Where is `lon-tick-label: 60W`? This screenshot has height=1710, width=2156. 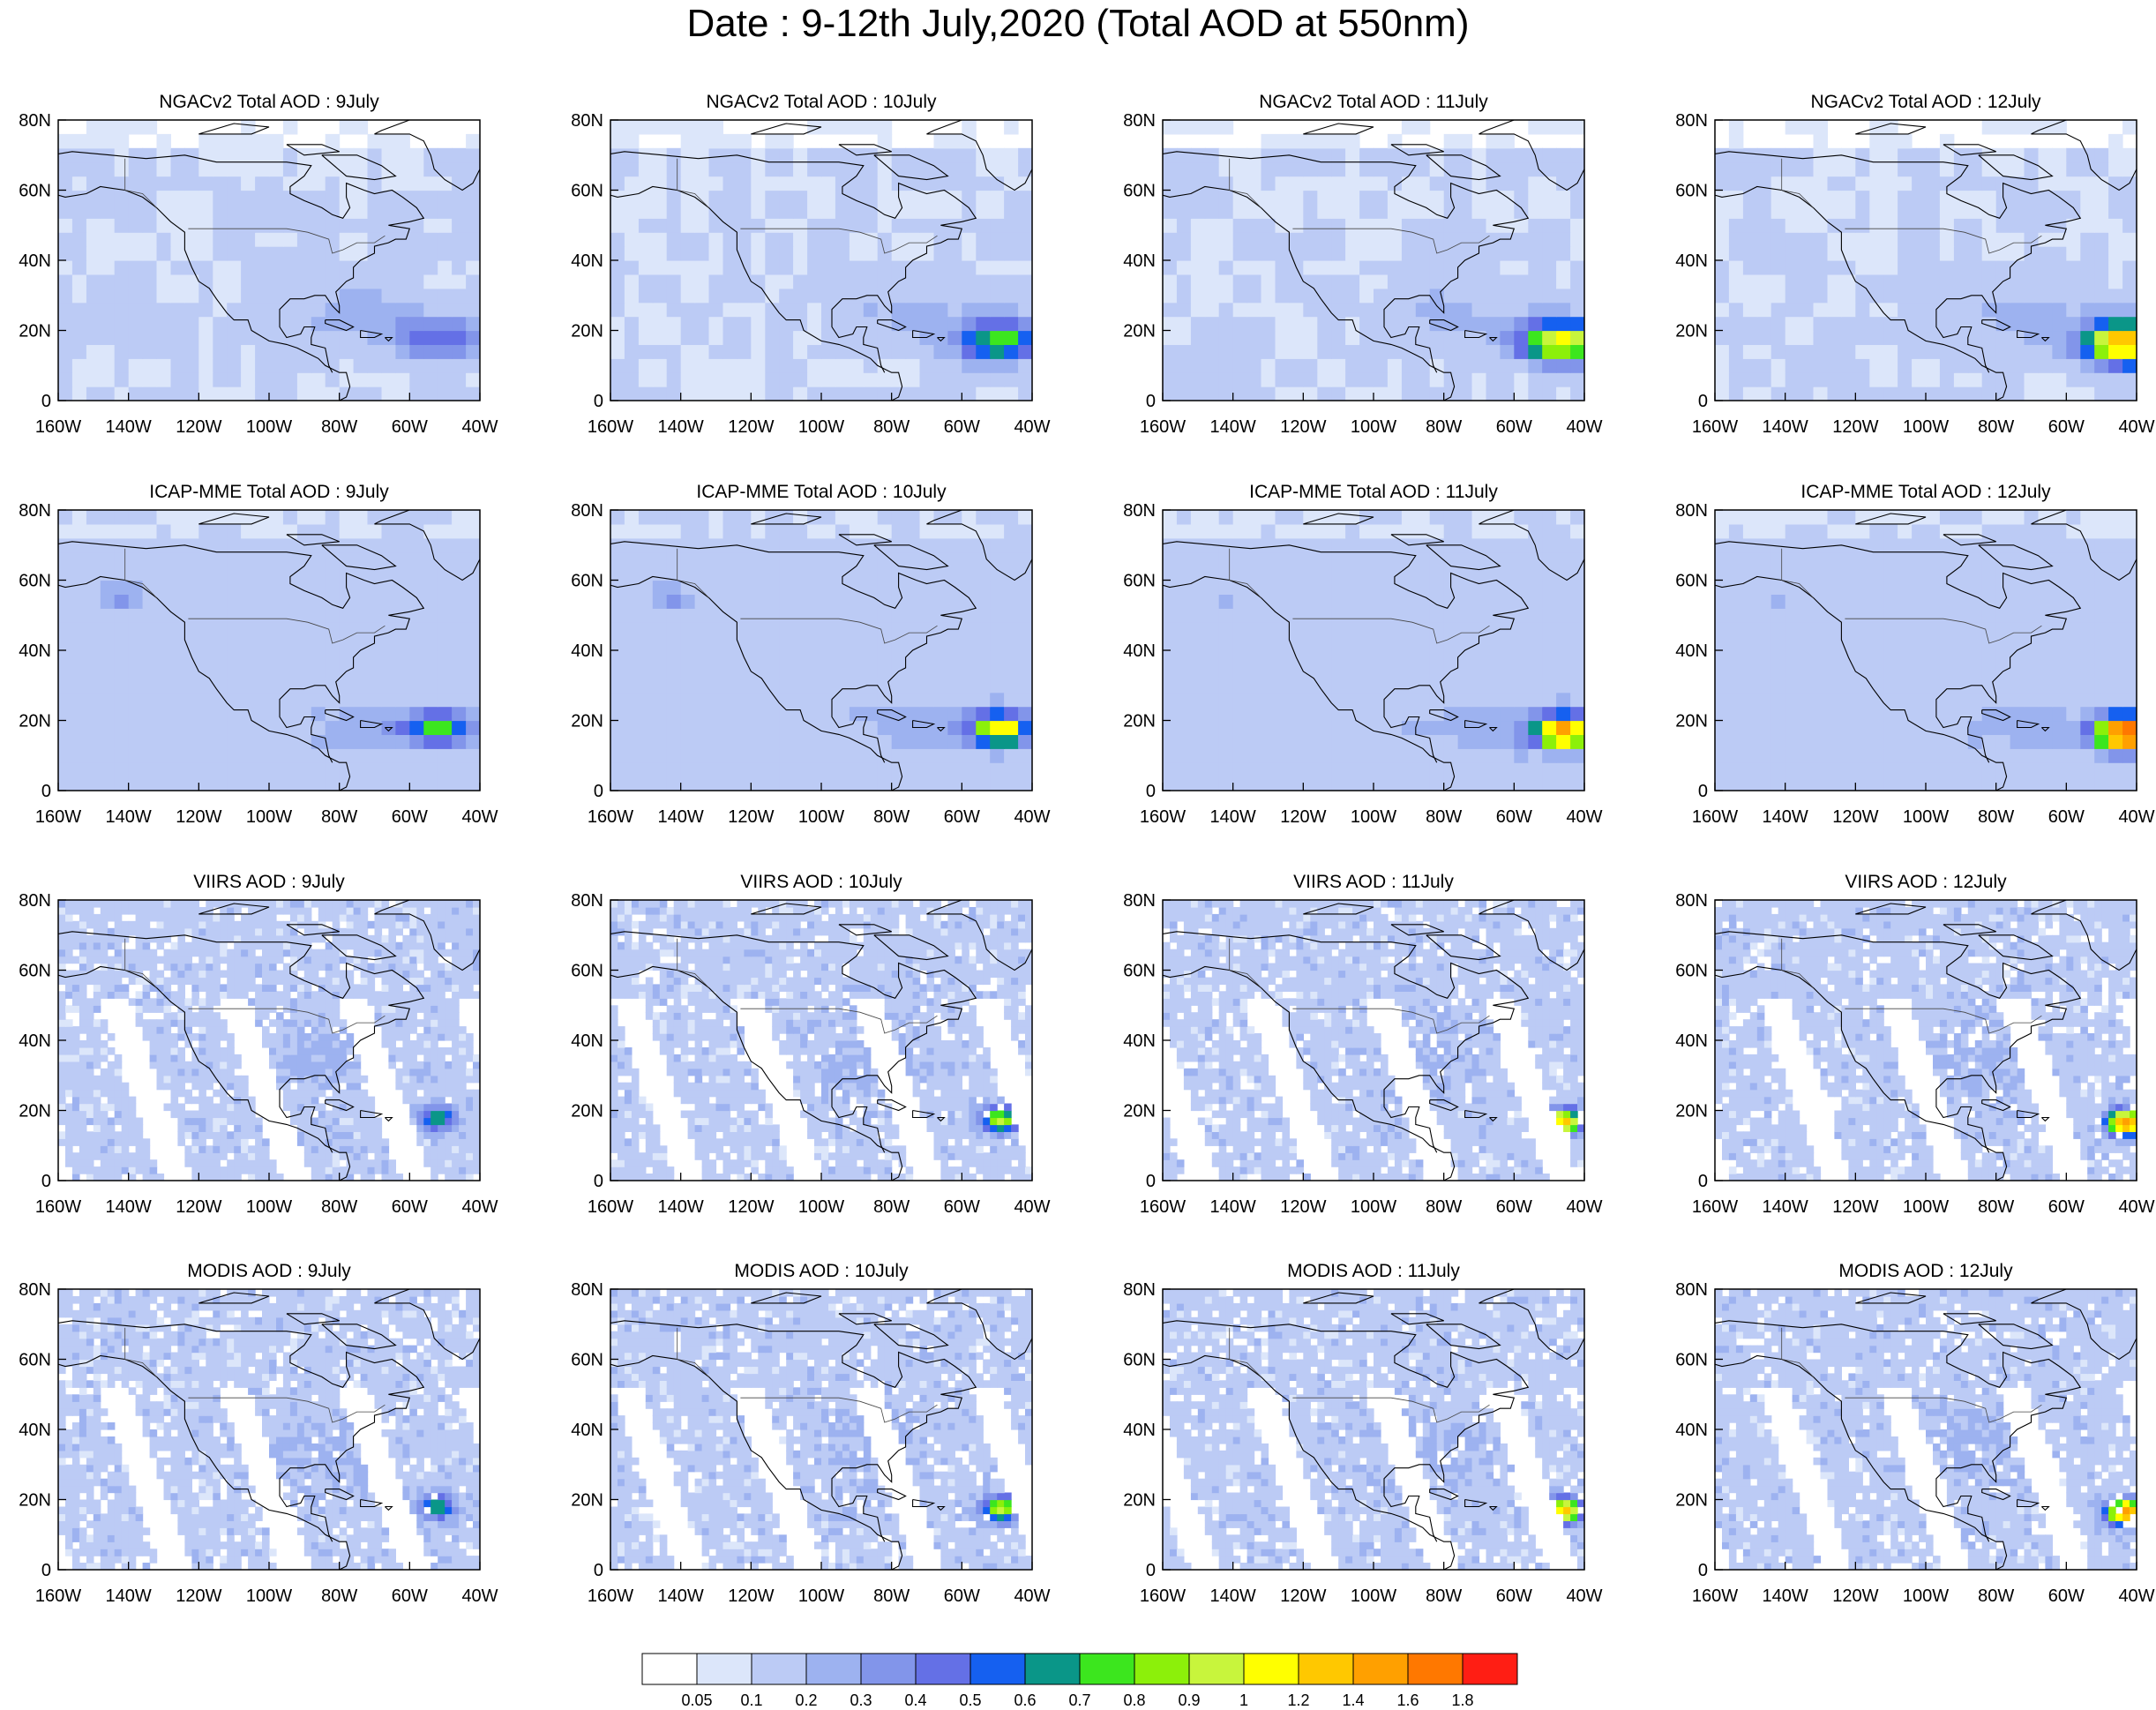
lon-tick-label: 60W is located at coordinates (410, 427).